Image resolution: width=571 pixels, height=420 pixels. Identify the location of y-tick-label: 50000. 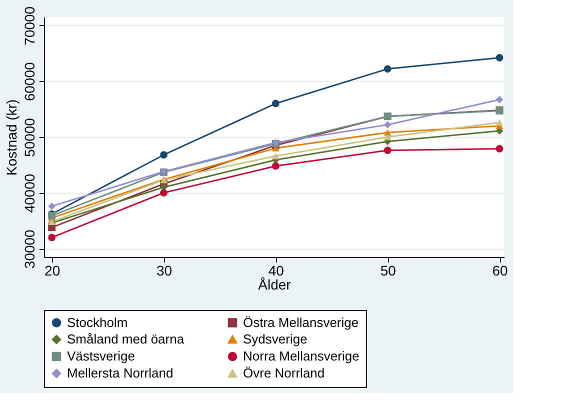
(30, 137).